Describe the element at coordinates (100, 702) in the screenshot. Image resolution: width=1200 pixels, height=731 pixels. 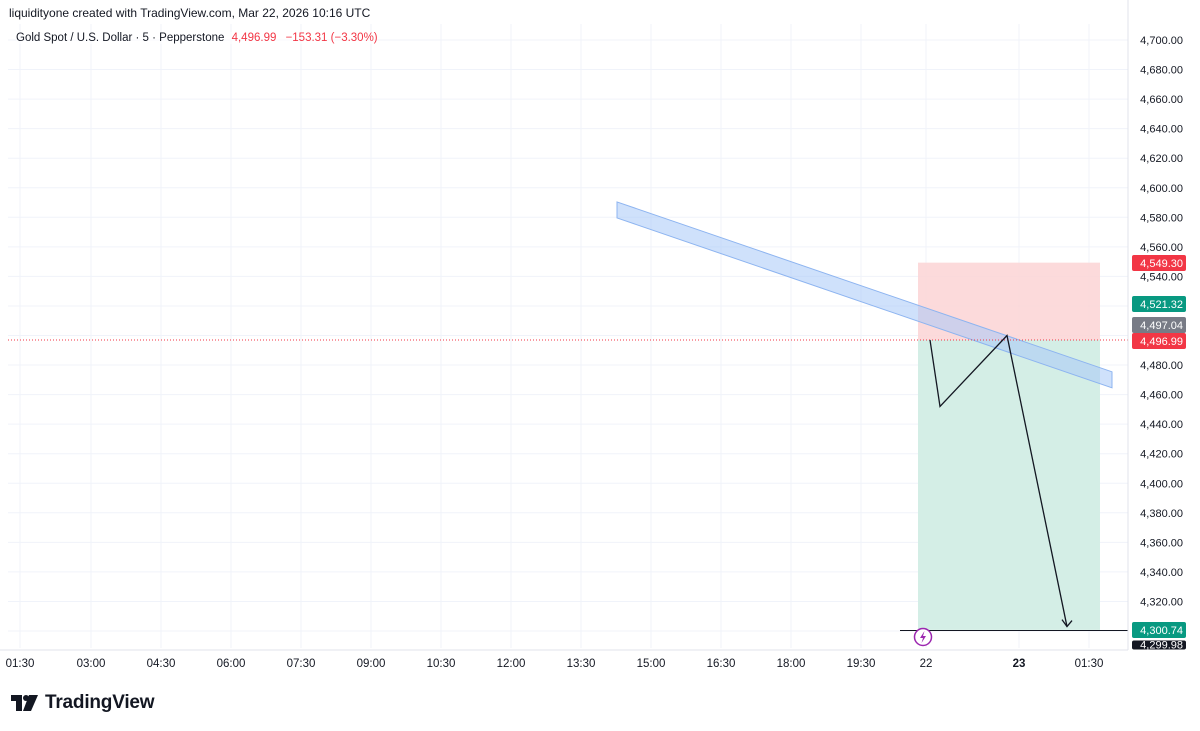
I see `brand-name: TradingView` at that location.